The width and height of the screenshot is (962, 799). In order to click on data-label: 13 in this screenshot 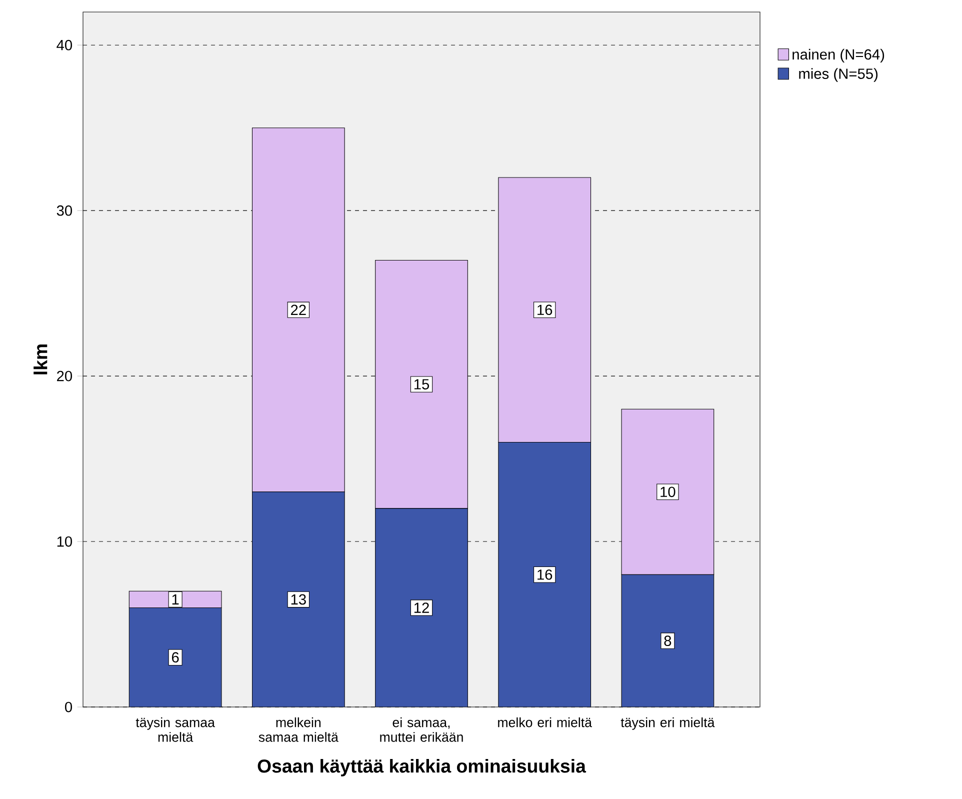, I will do `click(298, 599)`.